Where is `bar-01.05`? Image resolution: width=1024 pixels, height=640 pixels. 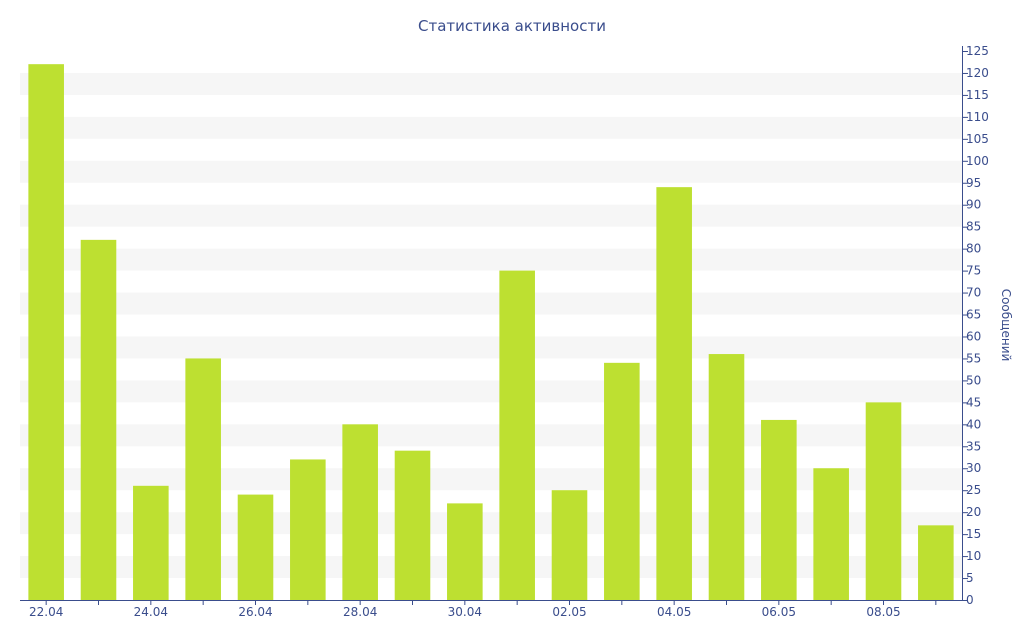 bar-01.05 is located at coordinates (517, 435).